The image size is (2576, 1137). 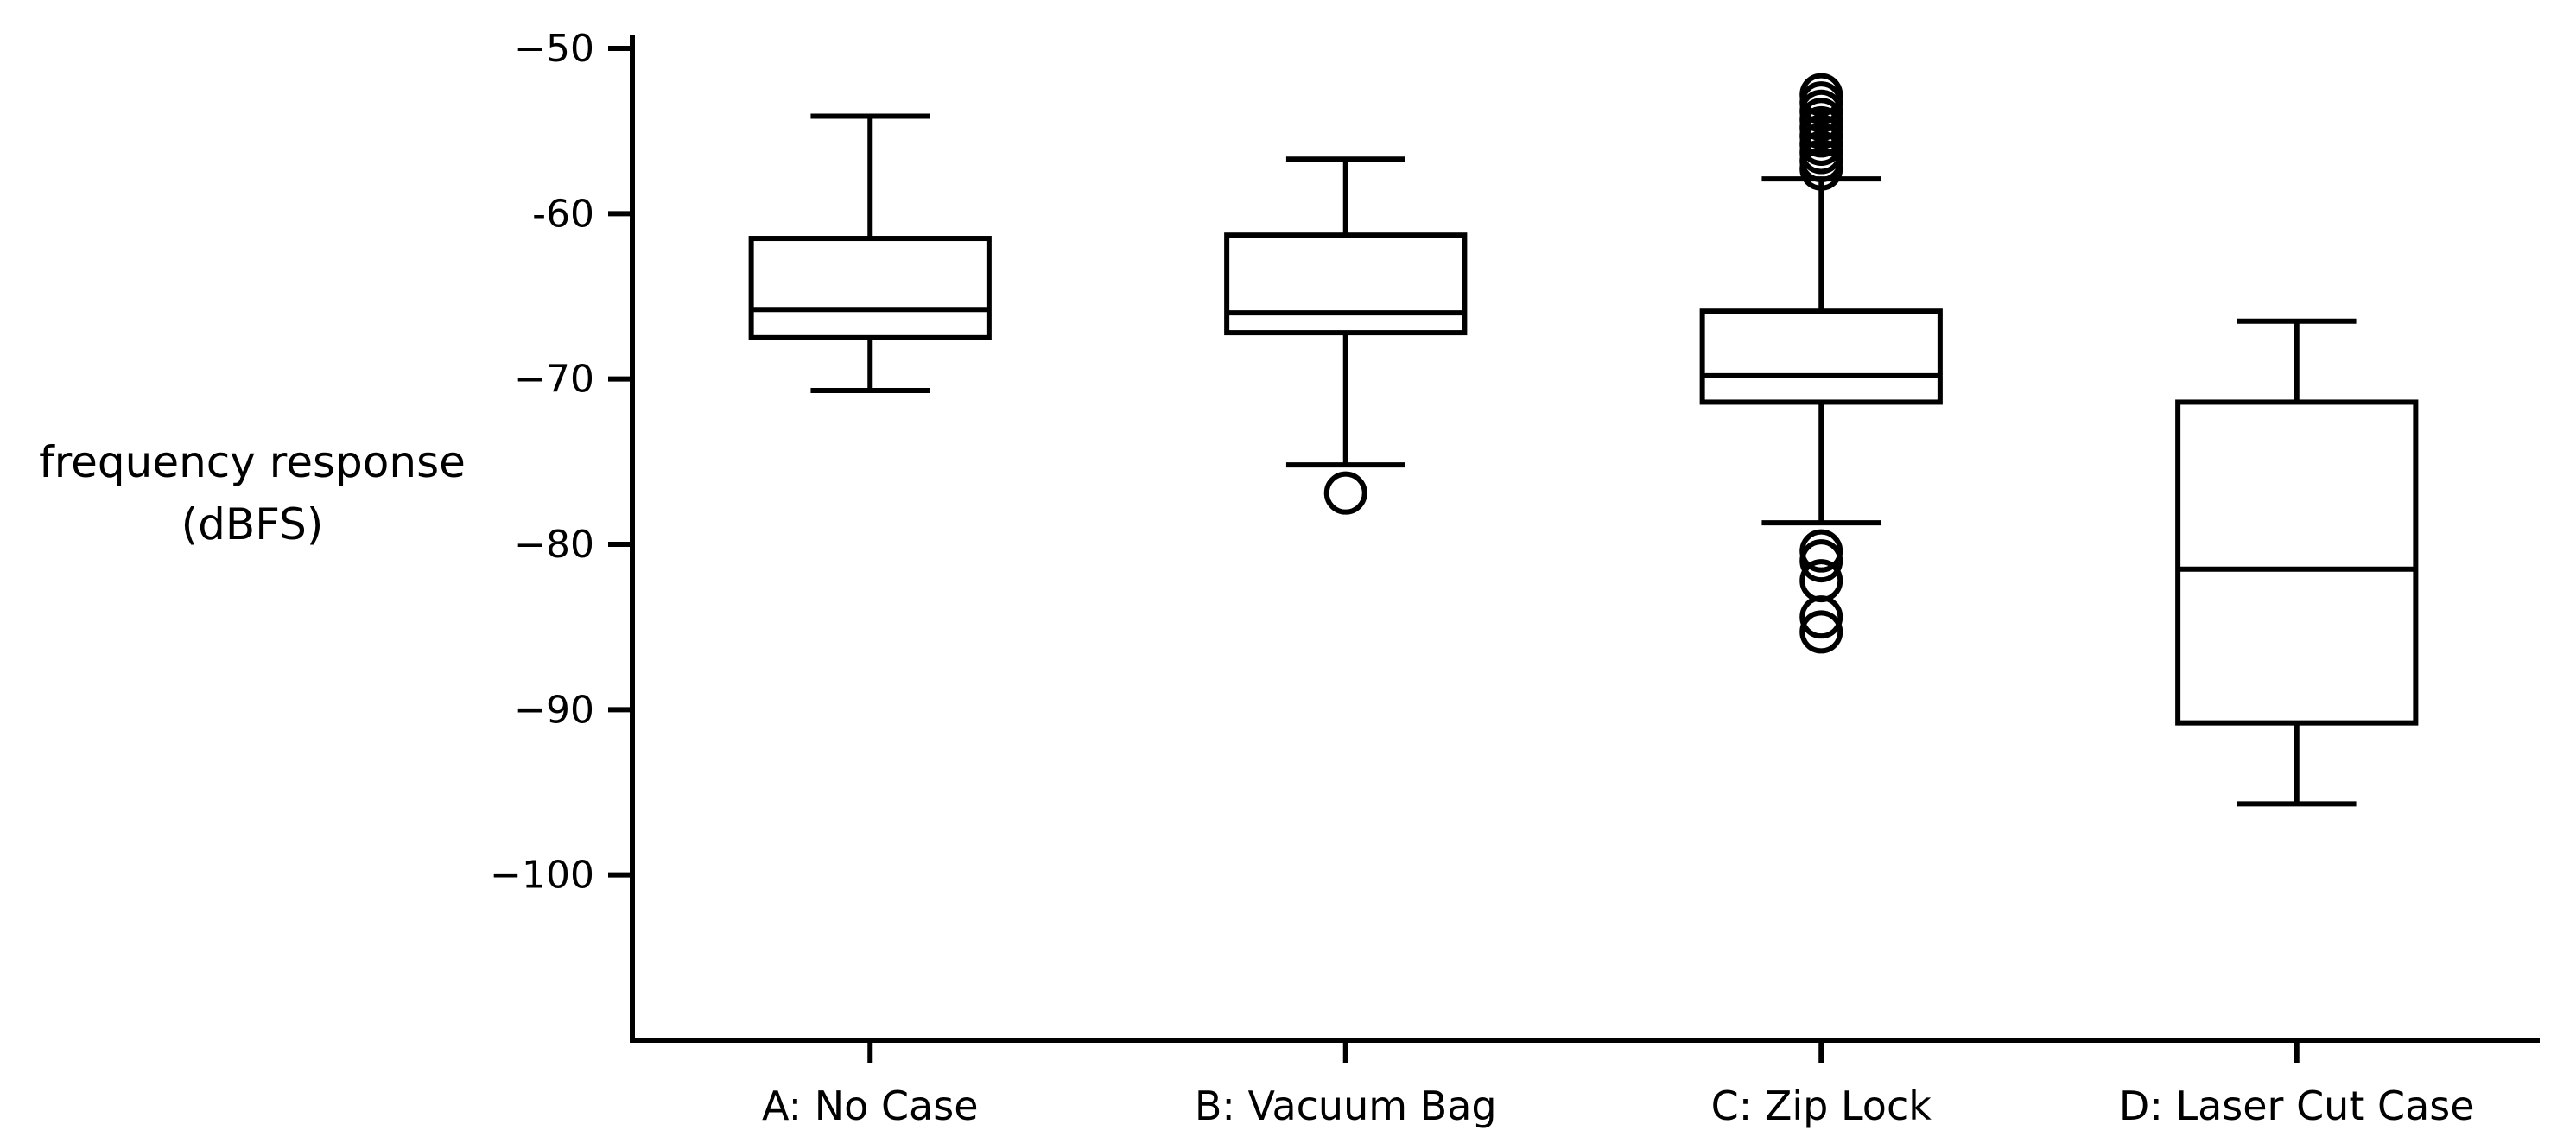 What do you see at coordinates (870, 1106) in the screenshot?
I see `x-category-label: A: No Case` at bounding box center [870, 1106].